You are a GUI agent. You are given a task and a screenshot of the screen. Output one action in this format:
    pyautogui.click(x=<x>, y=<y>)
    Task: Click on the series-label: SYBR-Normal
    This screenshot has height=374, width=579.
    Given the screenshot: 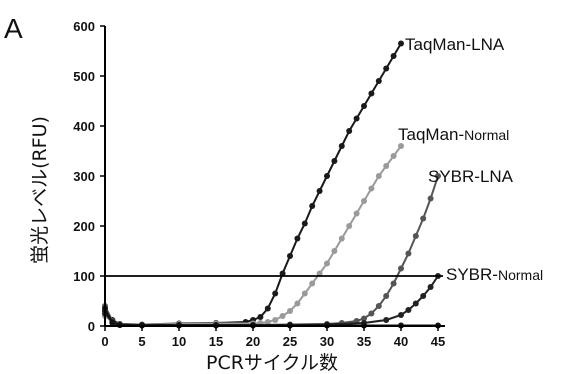 What is the action you would take?
    pyautogui.click(x=494, y=274)
    